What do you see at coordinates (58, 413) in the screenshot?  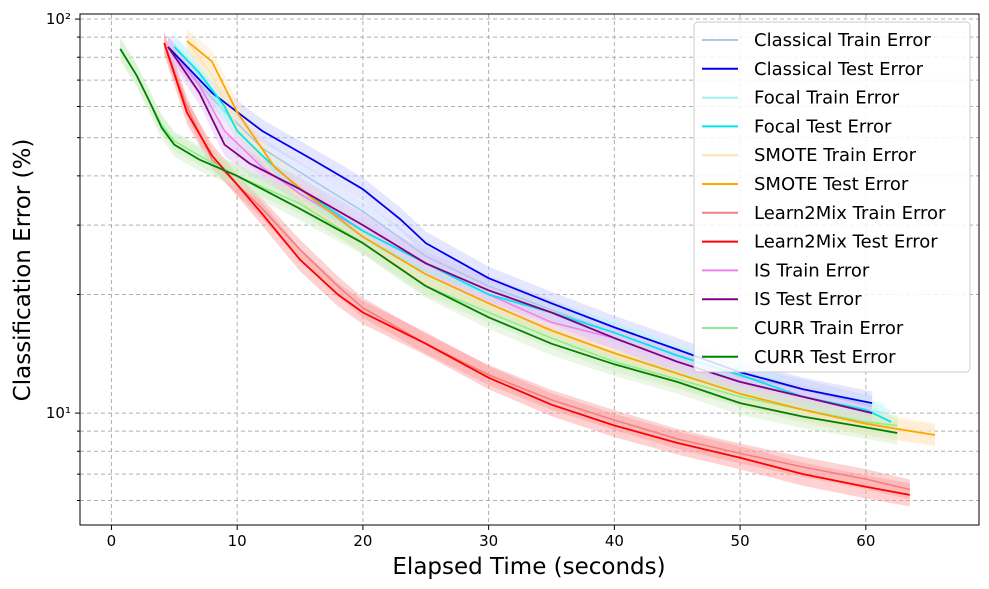 I see `y-tick-label: 10¹` at bounding box center [58, 413].